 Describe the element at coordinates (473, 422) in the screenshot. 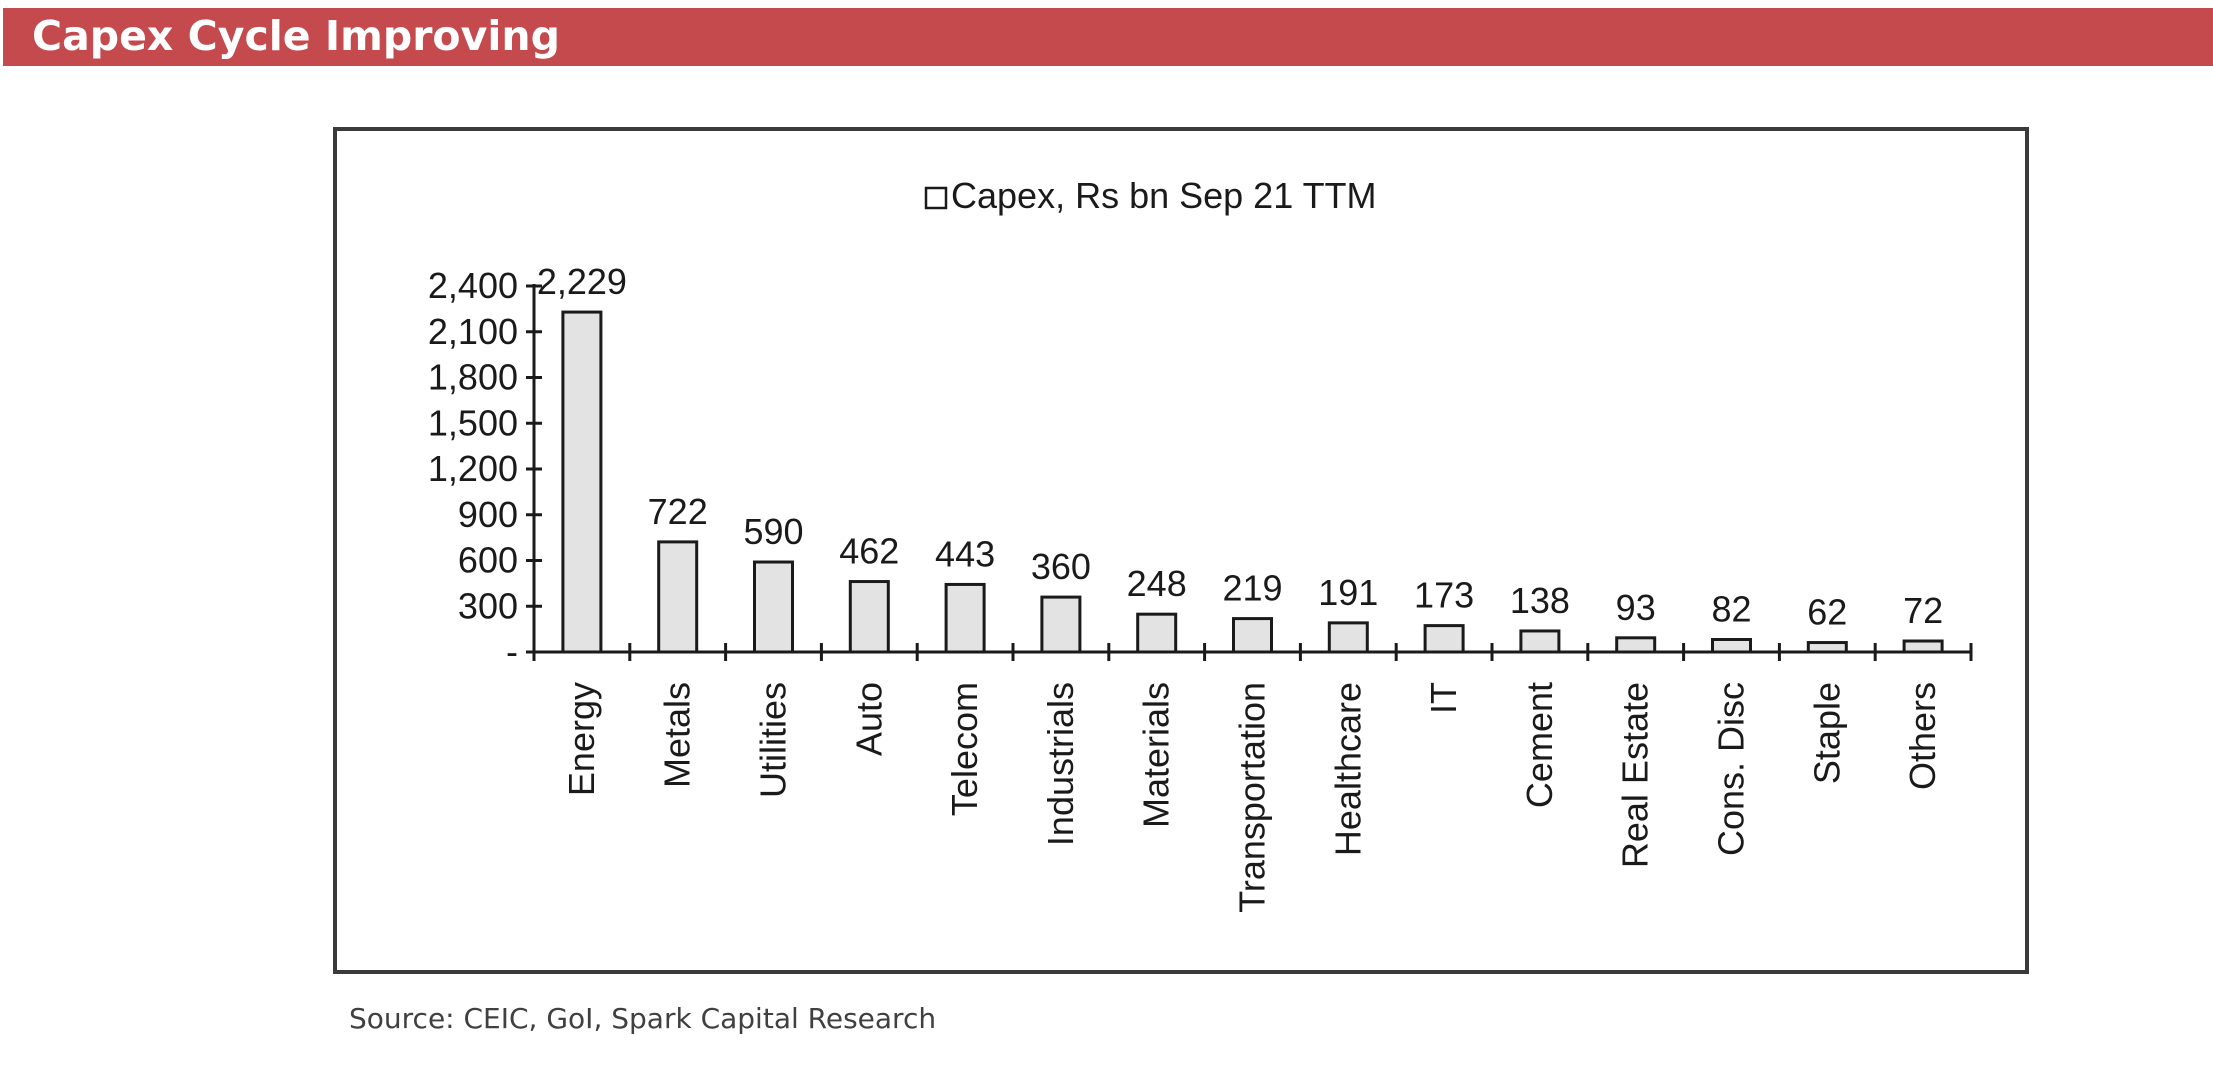

I see `y-tick-label: 1,500` at that location.